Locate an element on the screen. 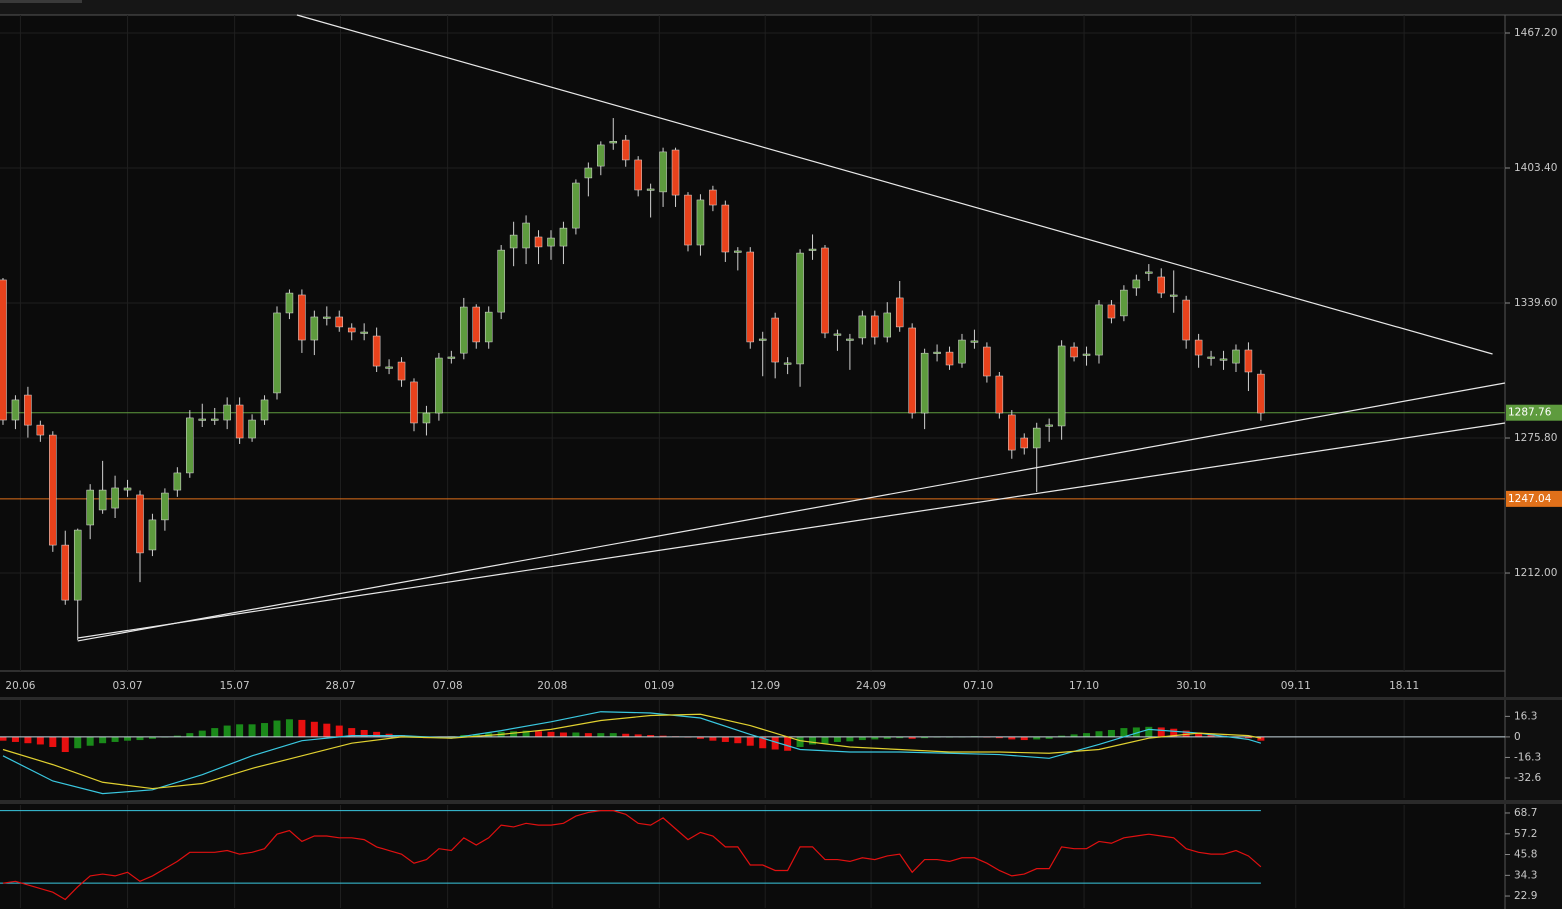  y-tick-label: -16.3 is located at coordinates (1527, 757).